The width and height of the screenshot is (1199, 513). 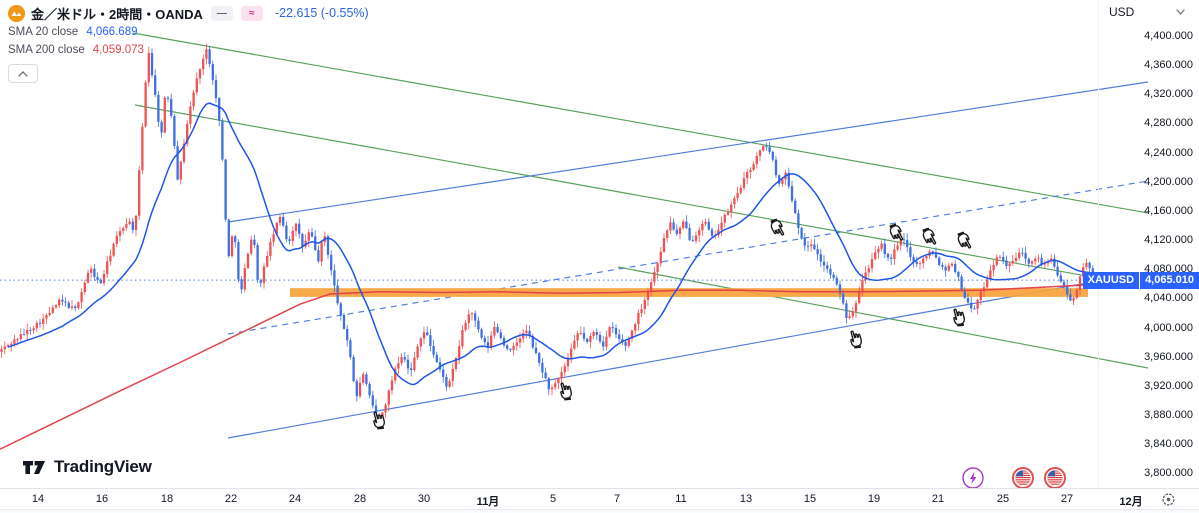 What do you see at coordinates (1168, 181) in the screenshot?
I see `price-tick: 4,200.000` at bounding box center [1168, 181].